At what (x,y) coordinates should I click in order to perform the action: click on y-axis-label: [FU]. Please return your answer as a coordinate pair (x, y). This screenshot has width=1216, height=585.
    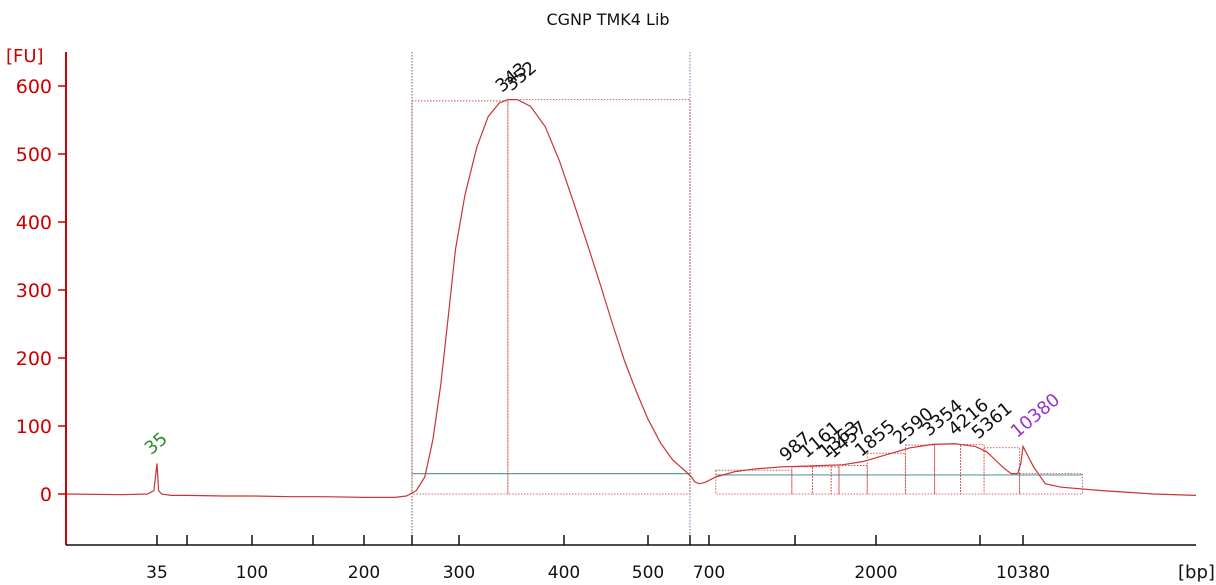
    Looking at the image, I should click on (25, 56).